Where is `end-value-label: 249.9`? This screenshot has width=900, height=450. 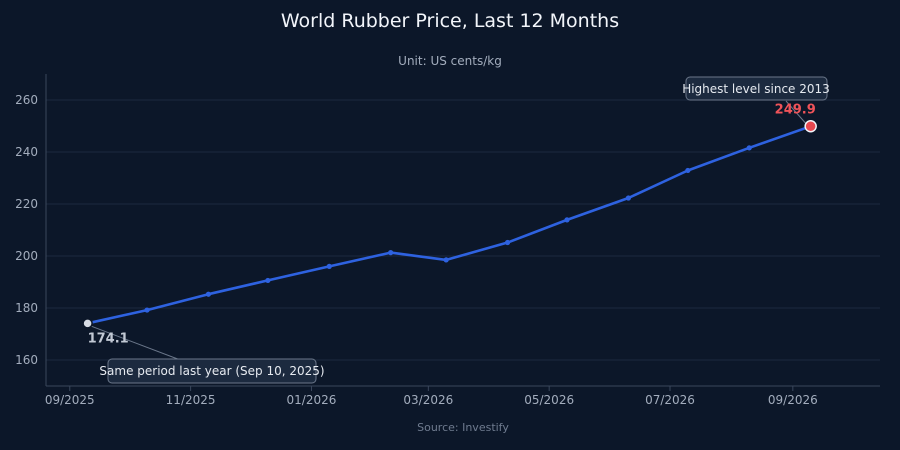
end-value-label: 249.9 is located at coordinates (795, 109).